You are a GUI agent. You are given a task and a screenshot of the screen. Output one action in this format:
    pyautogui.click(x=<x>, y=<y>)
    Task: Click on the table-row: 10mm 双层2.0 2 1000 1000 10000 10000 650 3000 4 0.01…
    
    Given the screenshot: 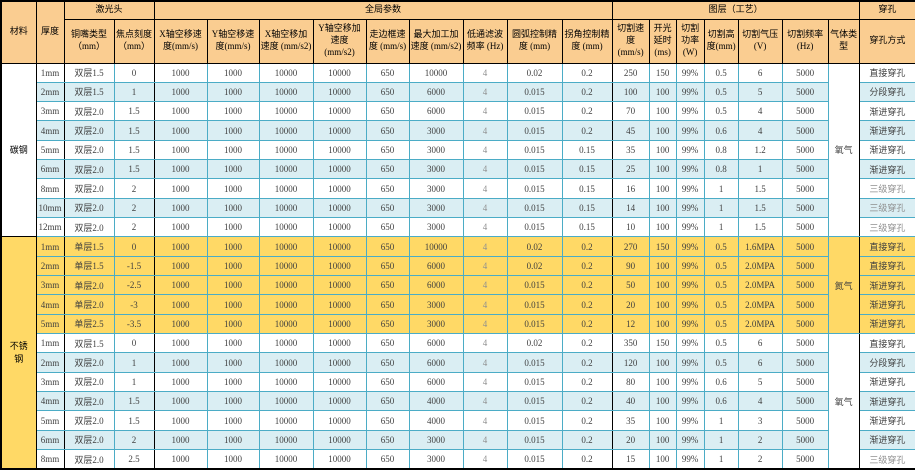 What is the action you would take?
    pyautogui.click(x=458, y=208)
    